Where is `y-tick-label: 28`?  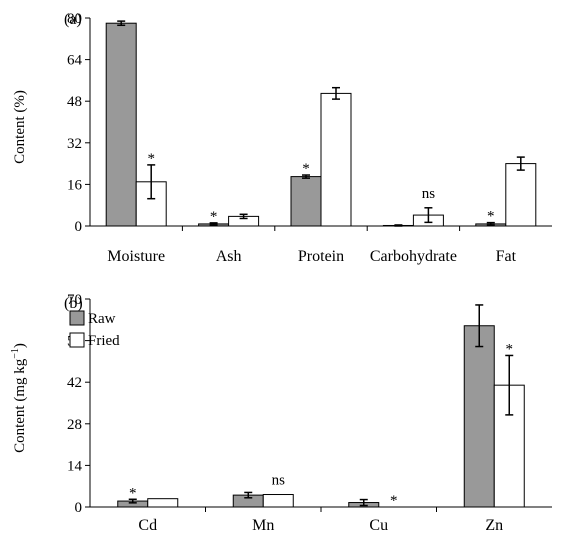
y-tick-label: 28 is located at coordinates (74, 425).